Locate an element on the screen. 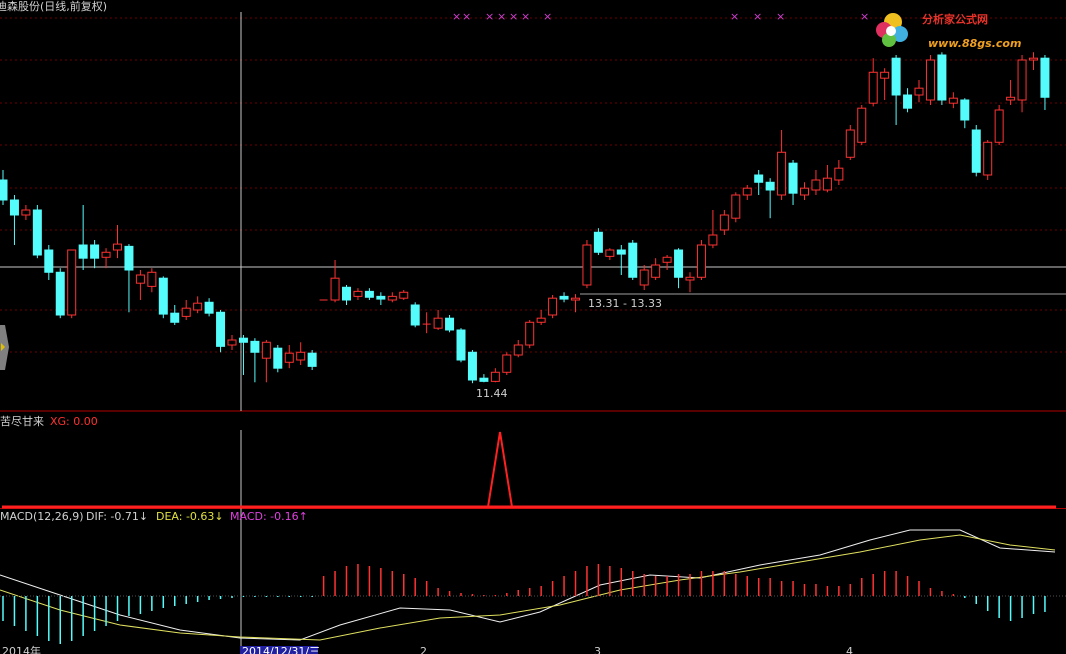 This screenshot has height=654, width=1066. macd-value: MACD: -0.16↑ is located at coordinates (269, 516).